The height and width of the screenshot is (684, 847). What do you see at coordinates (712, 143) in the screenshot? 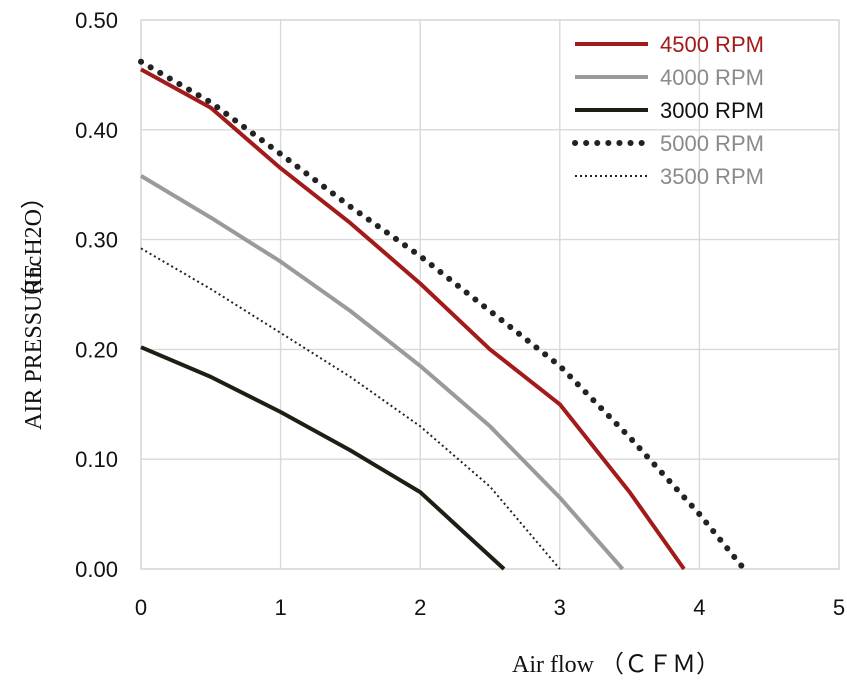
I see `legend-label: 5000 RPM` at bounding box center [712, 143].